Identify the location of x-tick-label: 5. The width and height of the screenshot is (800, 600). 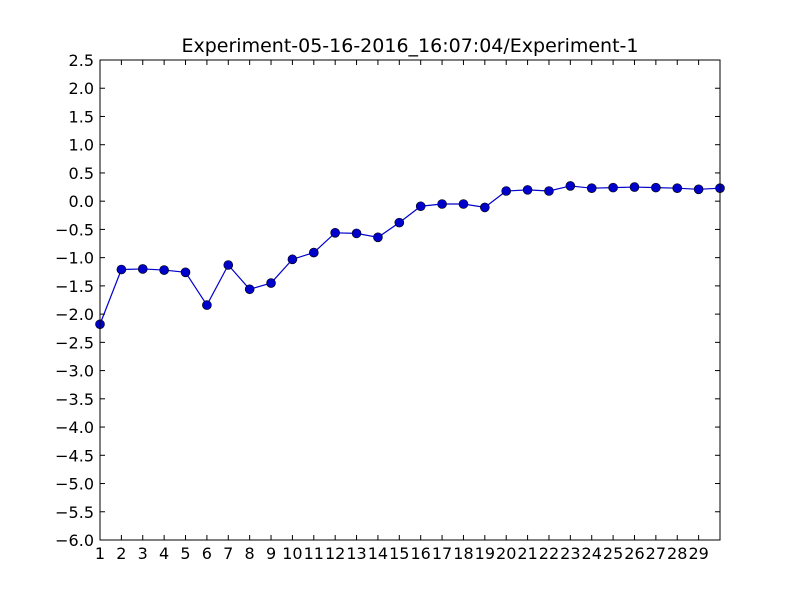
(185, 553).